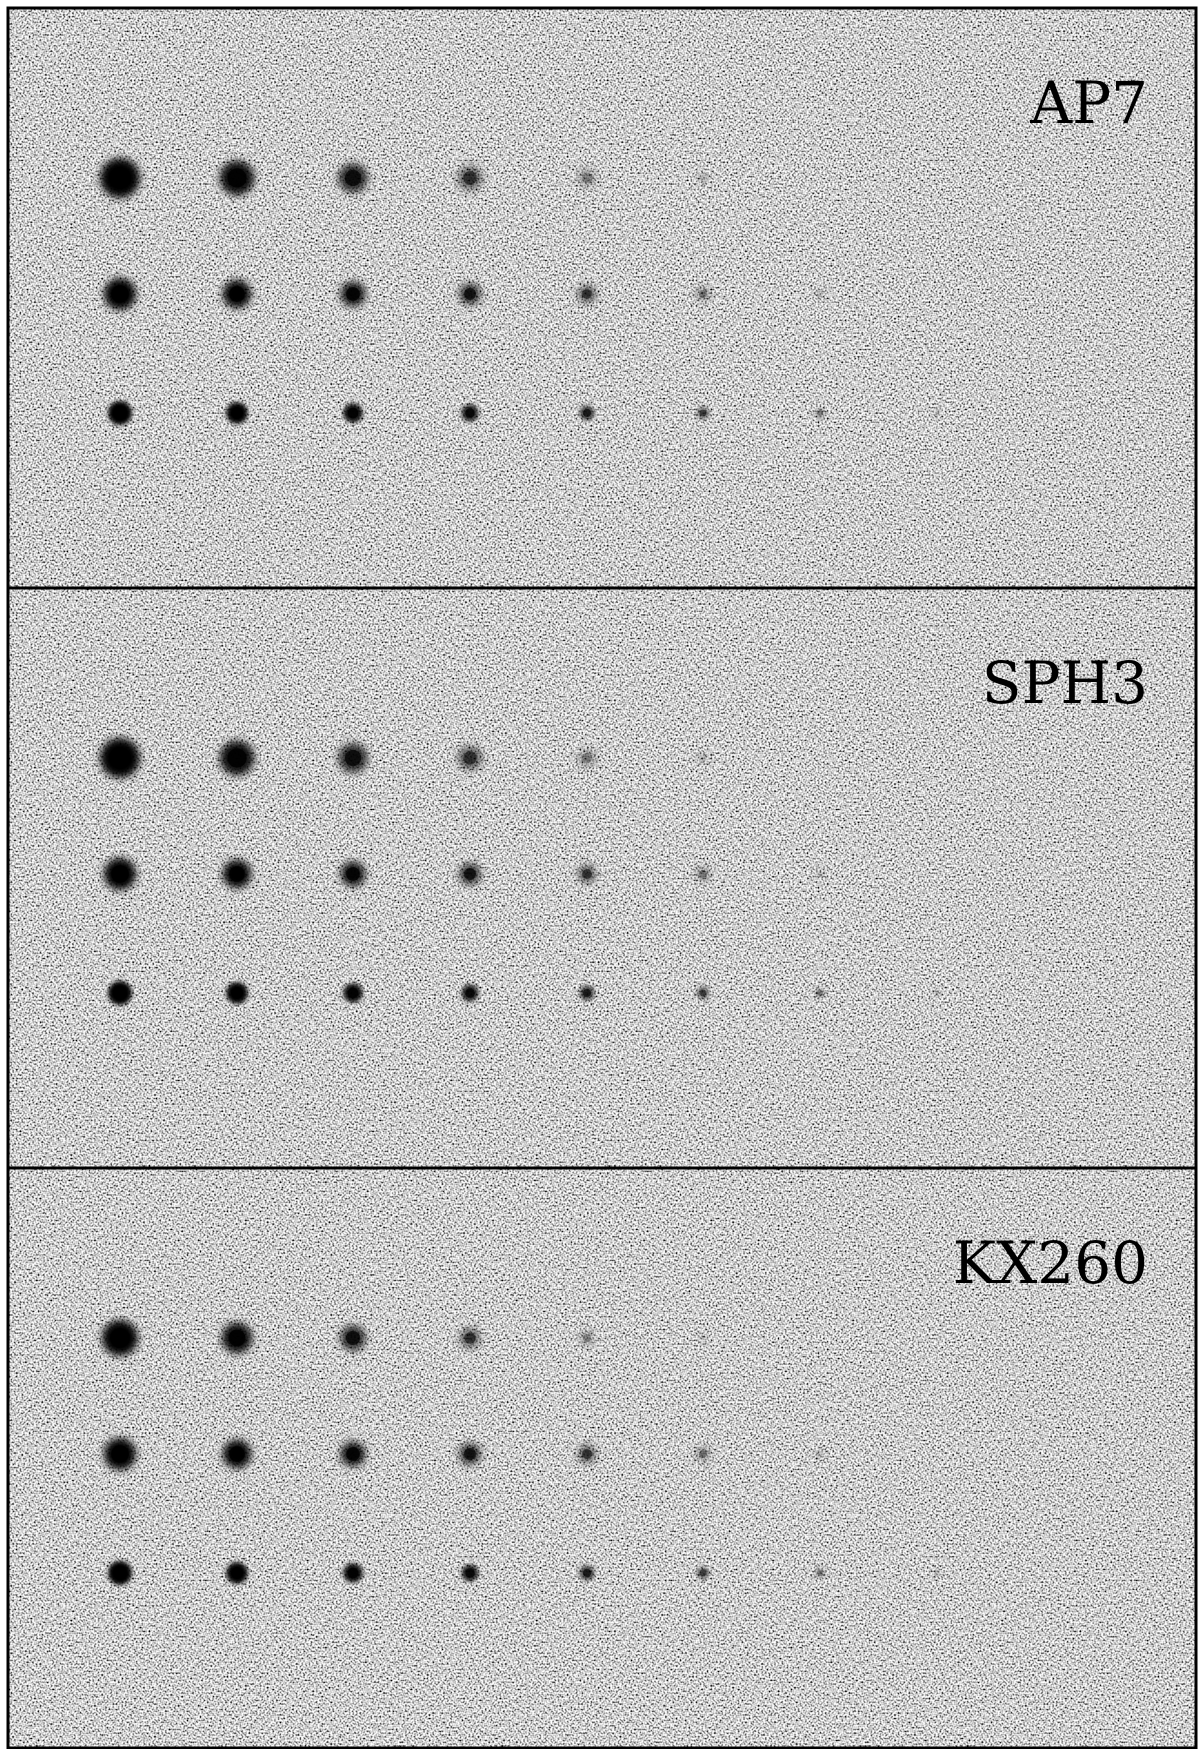 Image resolution: width=1204 pixels, height=1749 pixels. Describe the element at coordinates (1050, 1263) in the screenshot. I see `panel-label: KX260` at that location.